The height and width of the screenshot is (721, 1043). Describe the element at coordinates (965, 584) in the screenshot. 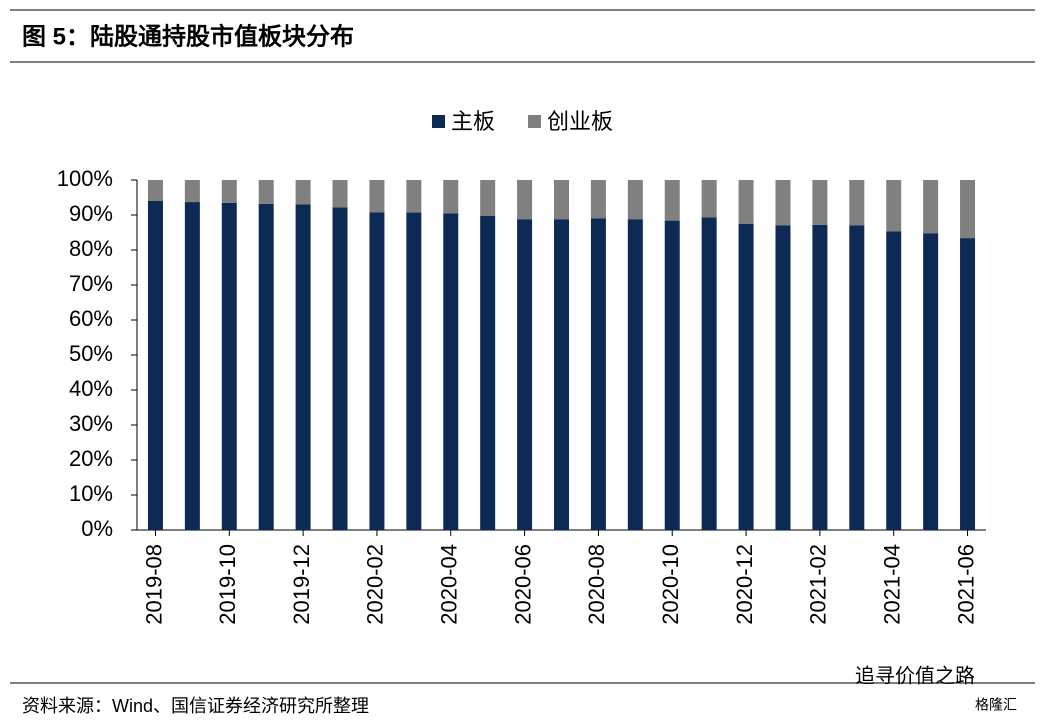

I see `x-tick-label: 2021-06` at that location.